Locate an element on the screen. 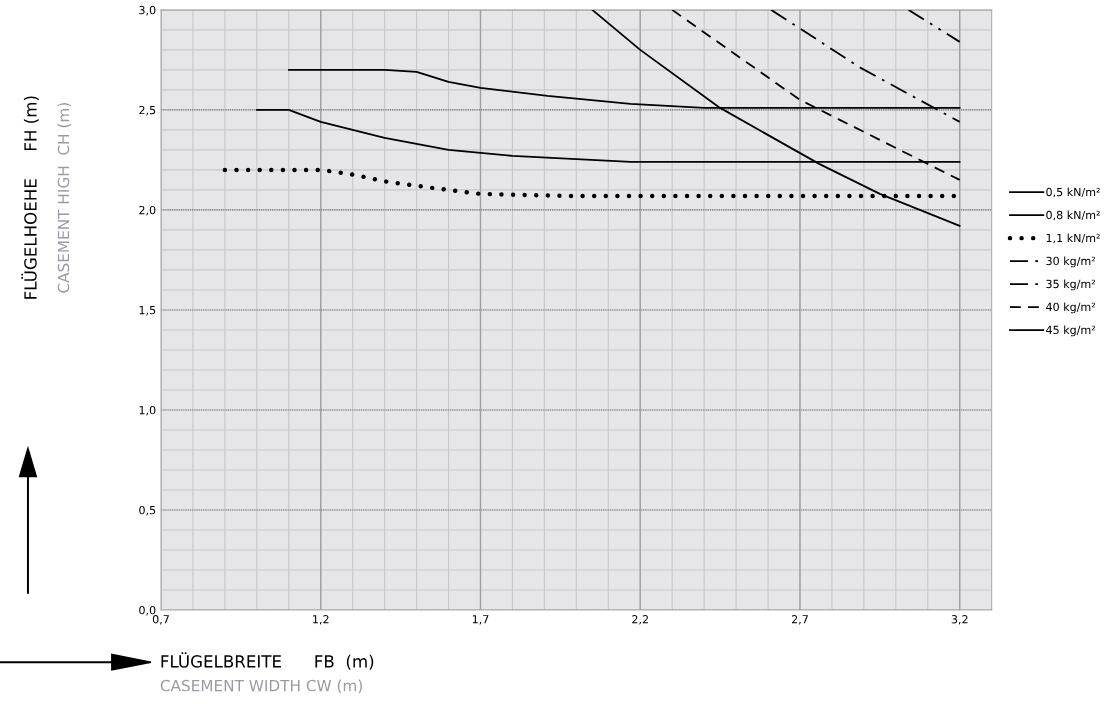 The height and width of the screenshot is (706, 1118). legend-label: 0,8 kN/m² is located at coordinates (1073, 215).